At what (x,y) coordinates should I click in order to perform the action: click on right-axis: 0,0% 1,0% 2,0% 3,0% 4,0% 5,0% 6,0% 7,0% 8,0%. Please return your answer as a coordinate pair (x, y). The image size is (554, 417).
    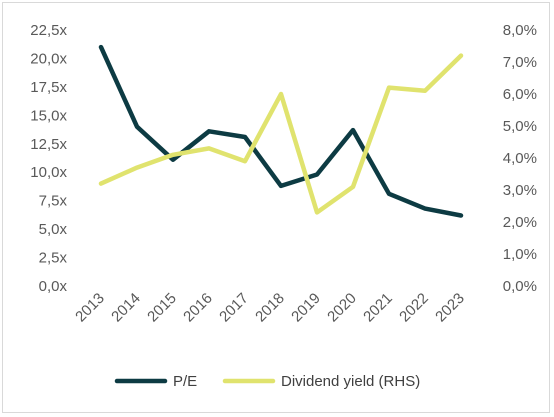
    Looking at the image, I should click on (520, 158).